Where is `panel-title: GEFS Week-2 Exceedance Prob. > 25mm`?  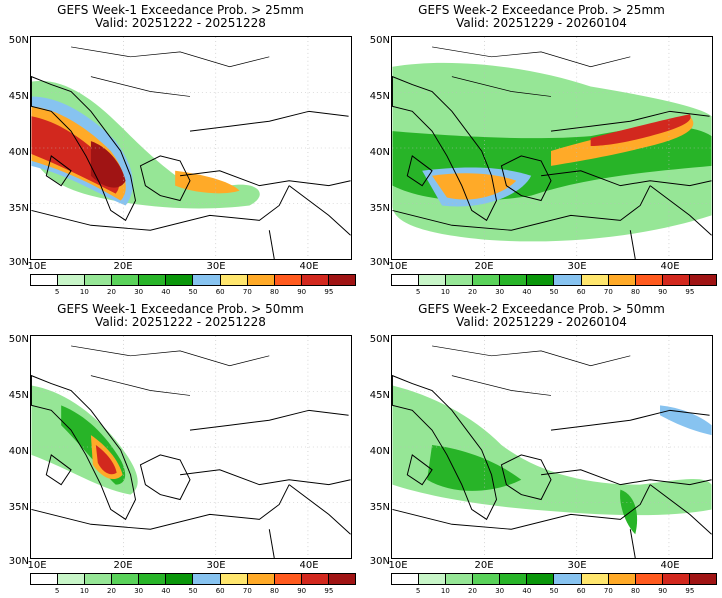
panel-title: GEFS Week-2 Exceedance Prob. > 25mm is located at coordinates (541, 10).